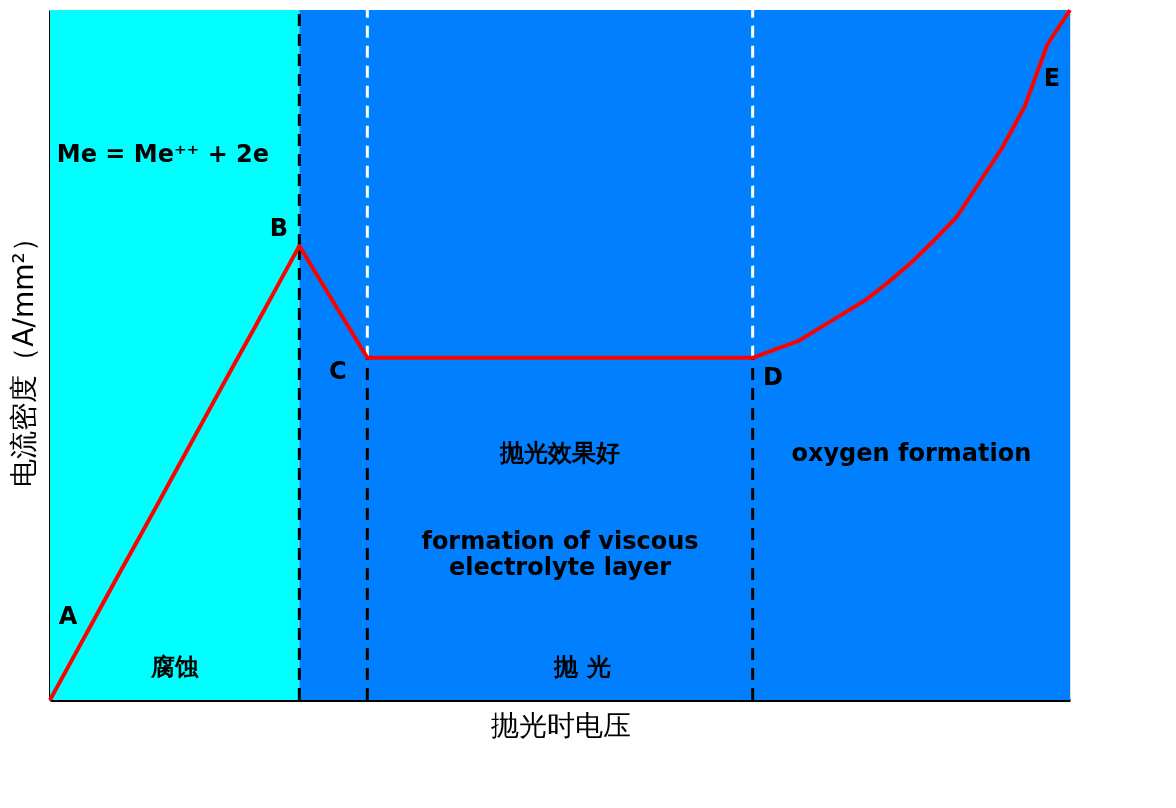 The height and width of the screenshot is (808, 1176). I want to click on annotation: 腐蚀, so click(174, 666).